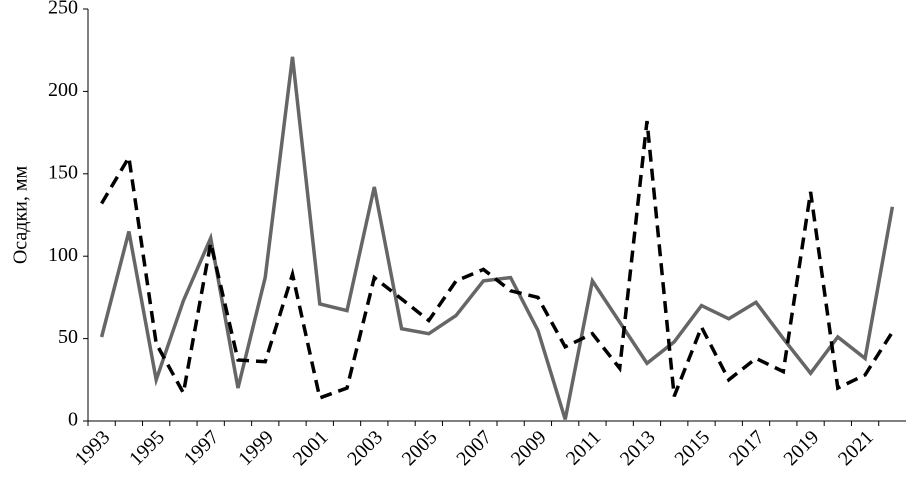  I want to click on y-tick-label: 100, so click(63, 255).